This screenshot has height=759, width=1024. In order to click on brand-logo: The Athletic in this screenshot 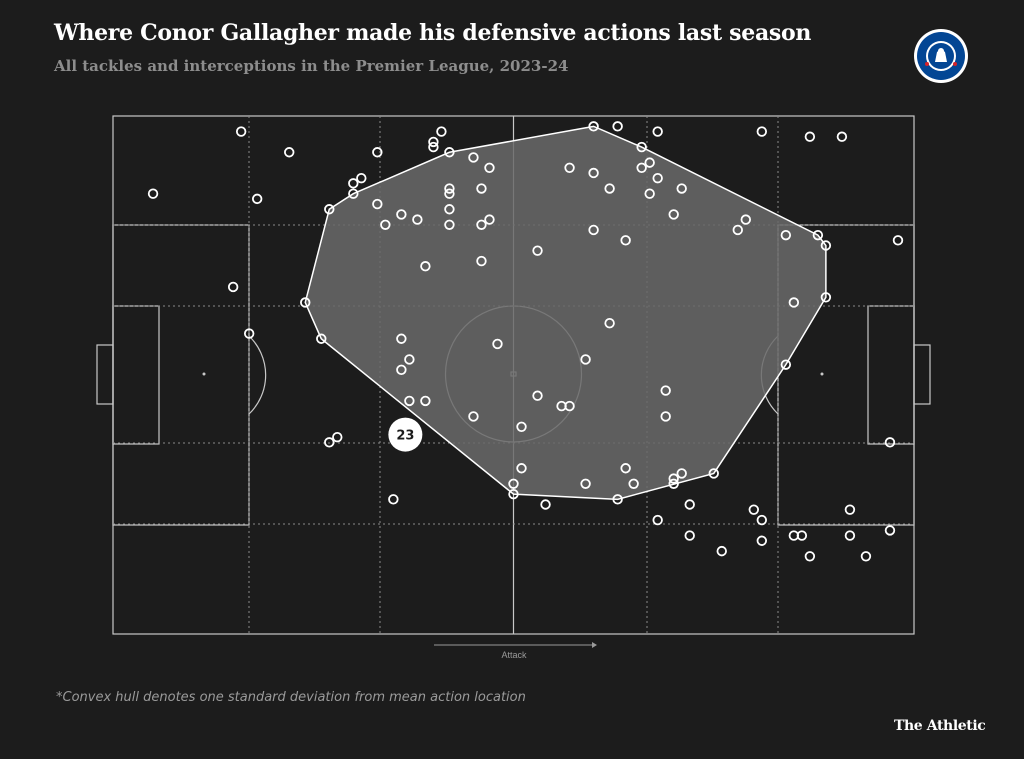, I will do `click(940, 726)`.